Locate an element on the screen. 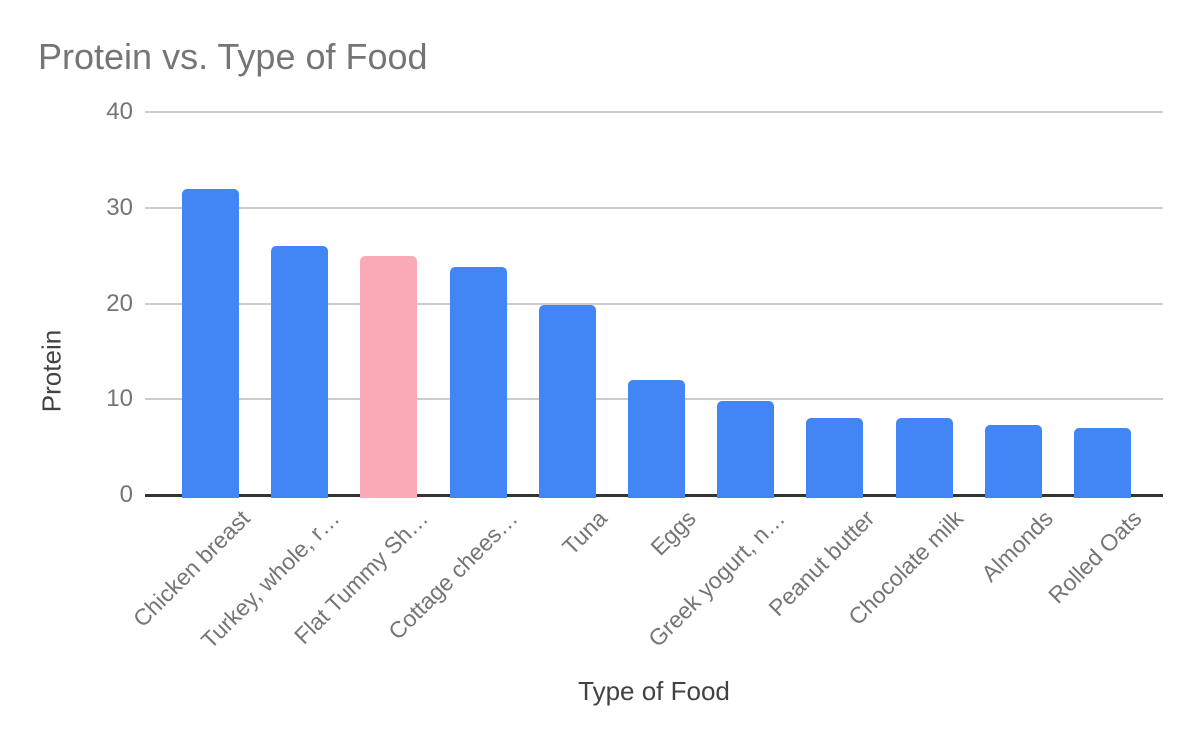  y-axis-title: Protein is located at coordinates (51, 371).